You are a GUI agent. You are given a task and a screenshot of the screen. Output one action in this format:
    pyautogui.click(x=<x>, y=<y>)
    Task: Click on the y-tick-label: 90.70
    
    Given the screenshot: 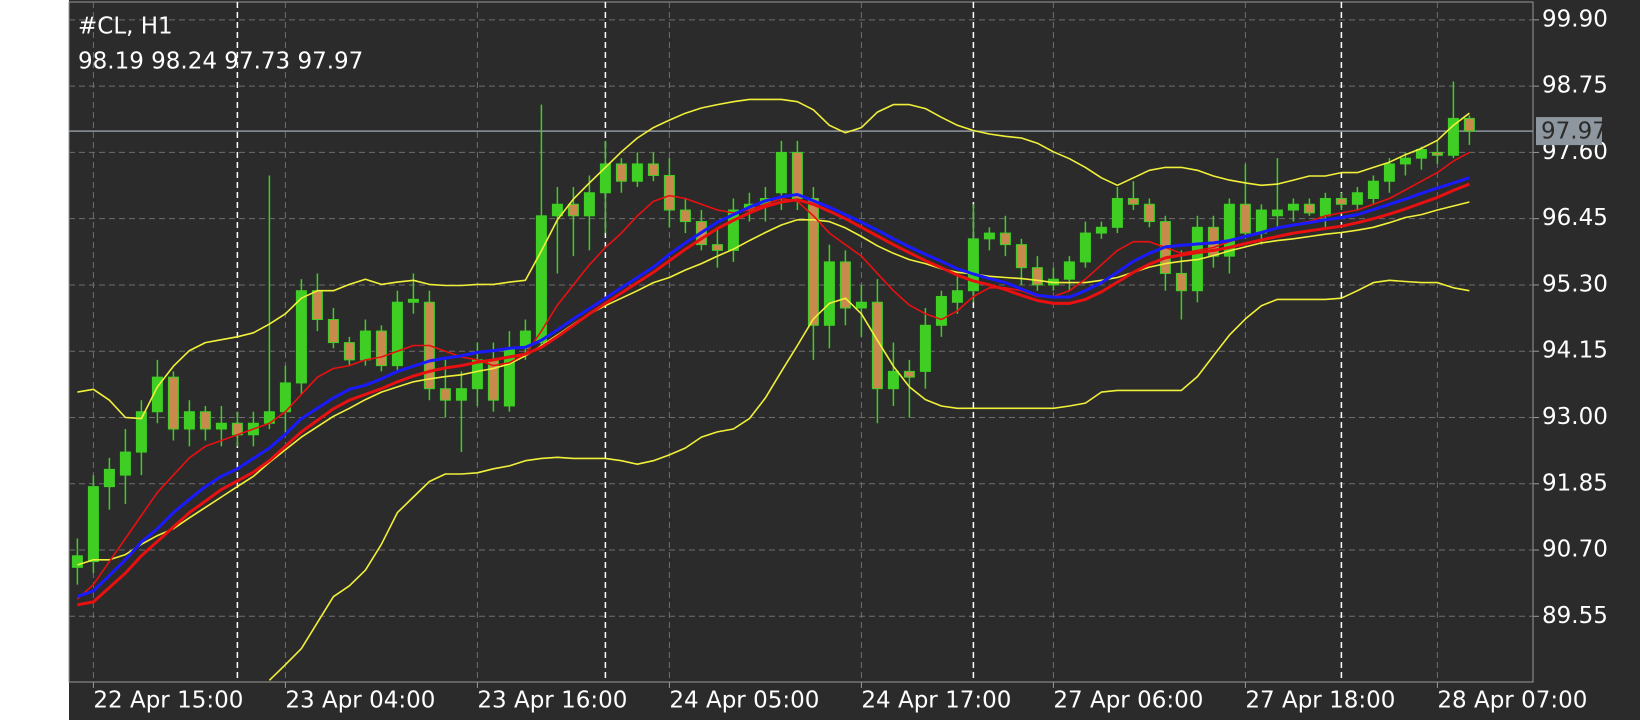 What is the action you would take?
    pyautogui.click(x=1575, y=550)
    